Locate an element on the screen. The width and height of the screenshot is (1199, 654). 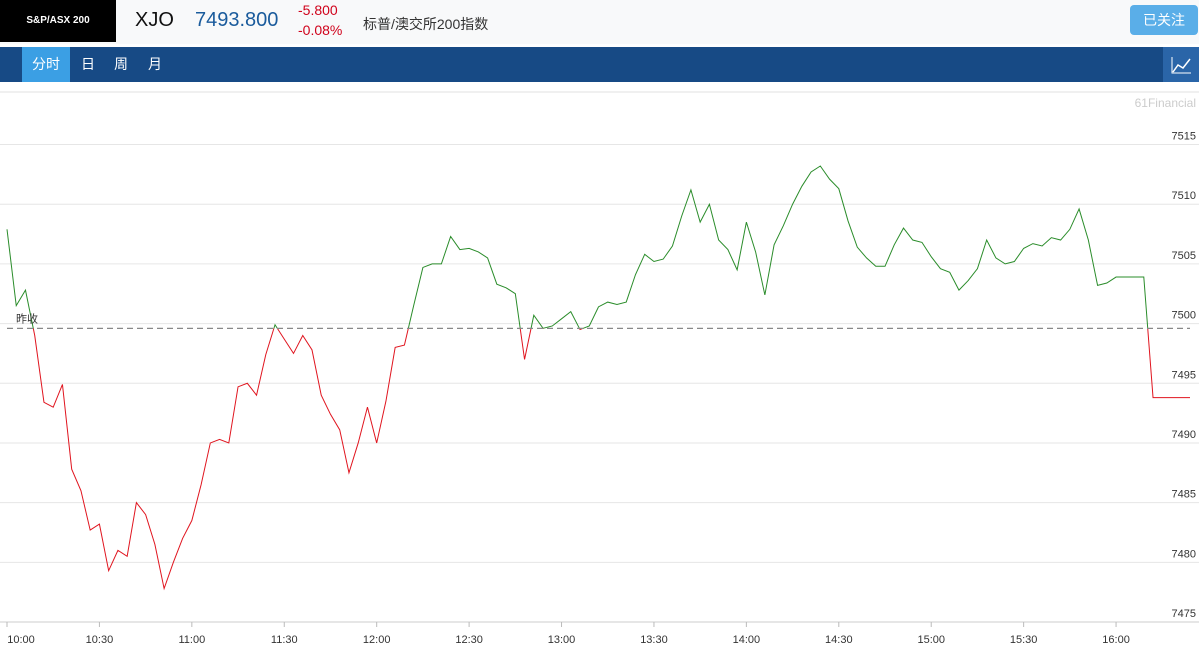
x-tick-label: 13:00 is located at coordinates (562, 640).